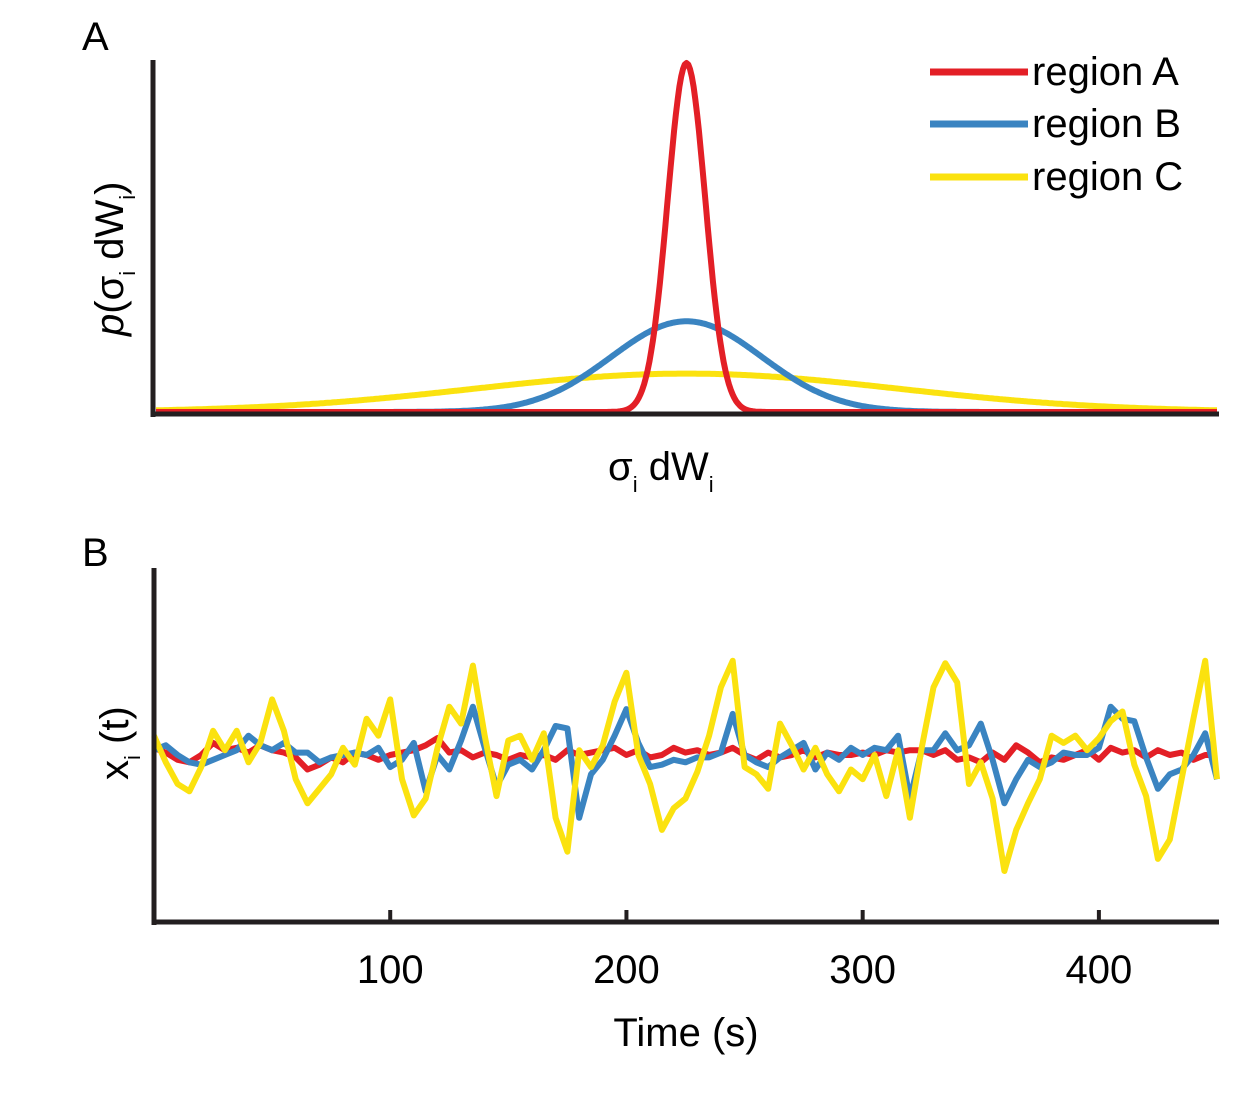 Image resolution: width=1260 pixels, height=1094 pixels. I want to click on panel-a-x-label: σi dWi, so click(661, 471).